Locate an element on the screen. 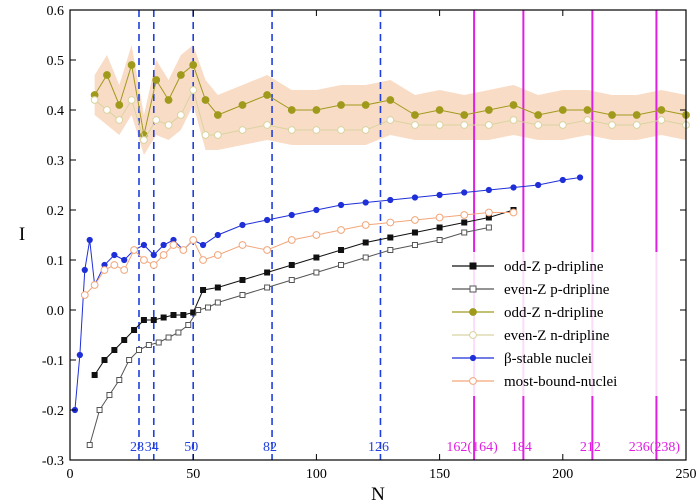 This screenshot has width=700, height=504. magic-label-predicted: 162(164) is located at coordinates (472, 447).